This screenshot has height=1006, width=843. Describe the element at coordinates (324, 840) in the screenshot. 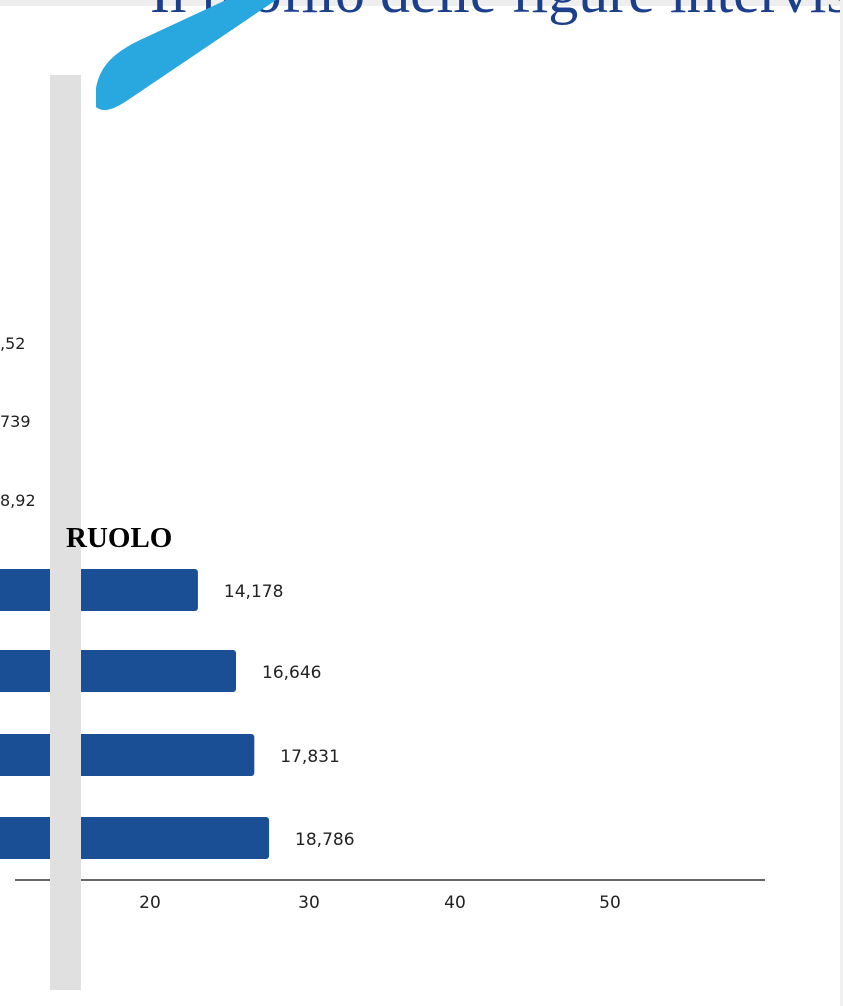

I see `data-label-4: 18,786` at that location.